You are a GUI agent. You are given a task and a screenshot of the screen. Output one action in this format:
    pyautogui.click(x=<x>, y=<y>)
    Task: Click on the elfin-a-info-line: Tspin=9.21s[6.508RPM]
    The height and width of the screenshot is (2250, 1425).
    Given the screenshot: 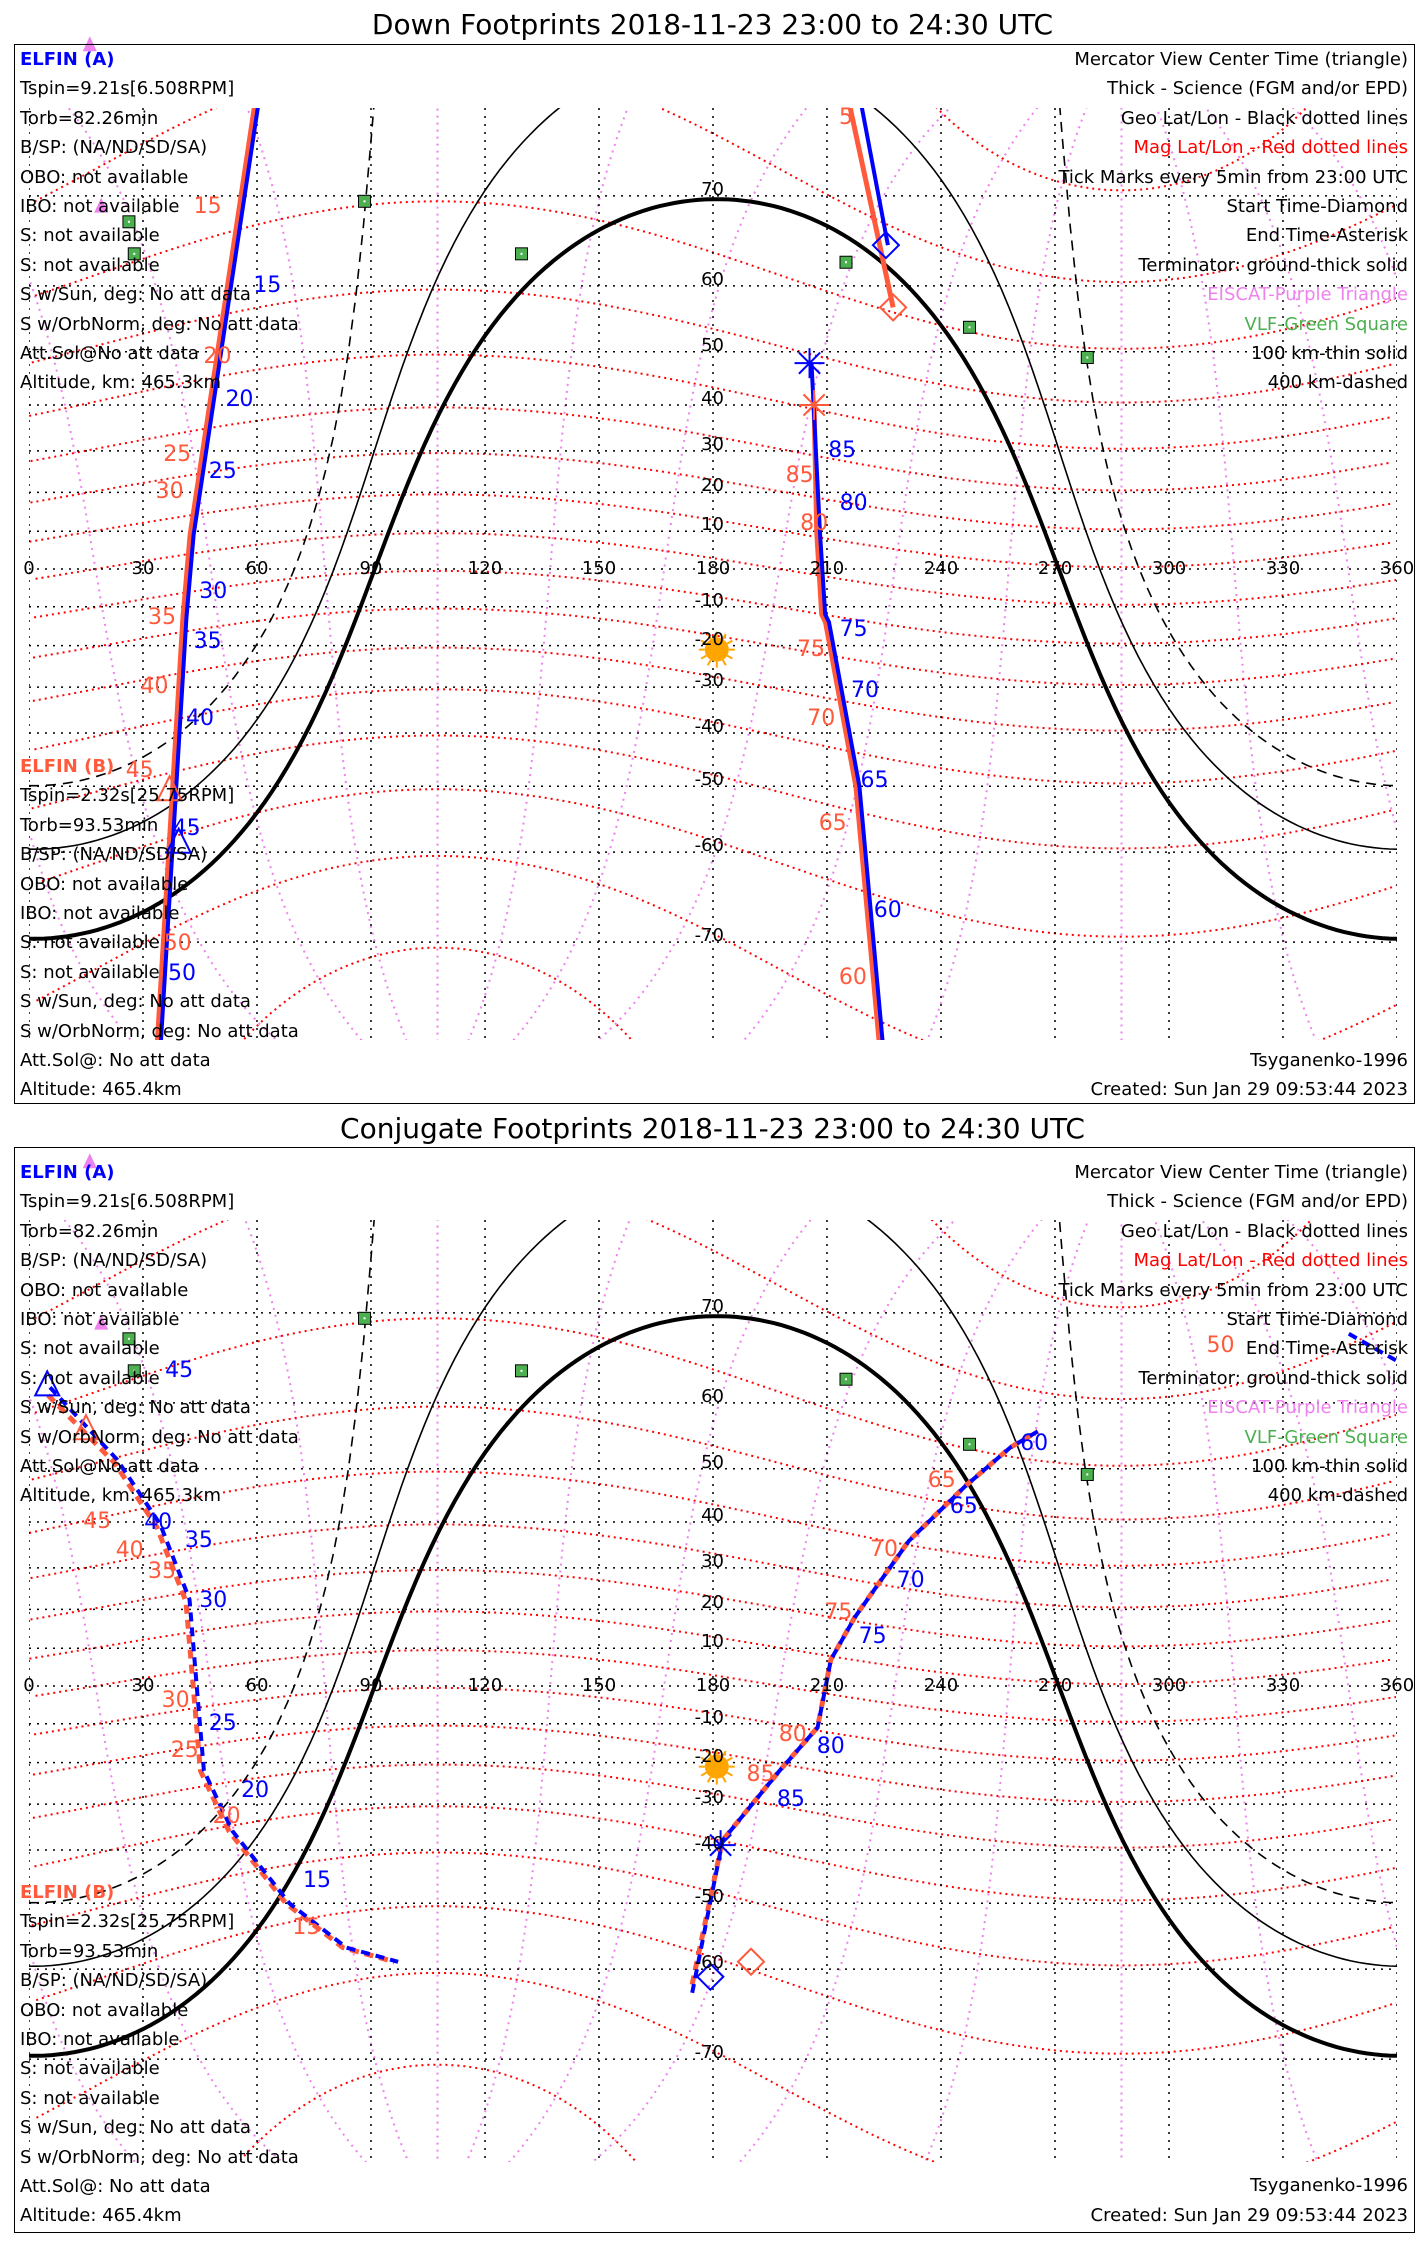 What is the action you would take?
    pyautogui.click(x=127, y=1202)
    